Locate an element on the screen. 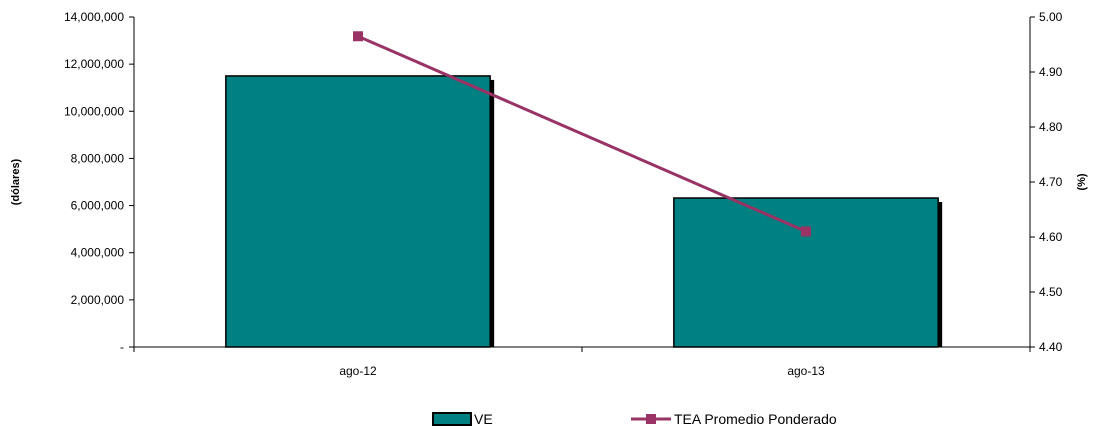 The image size is (1100, 430). y-tick-label: 14,000,000 is located at coordinates (94, 17).